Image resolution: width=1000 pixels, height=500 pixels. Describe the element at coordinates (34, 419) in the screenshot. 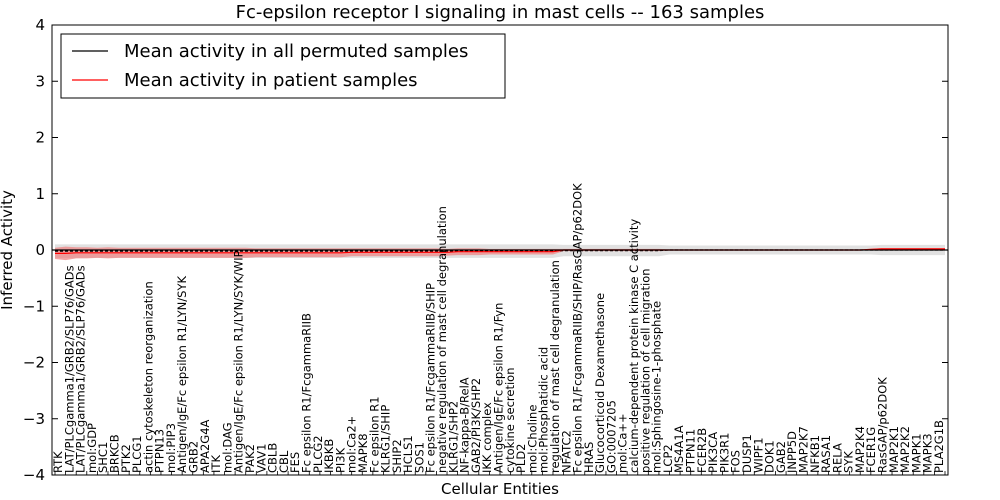

I see `y-tick-label: −3` at that location.